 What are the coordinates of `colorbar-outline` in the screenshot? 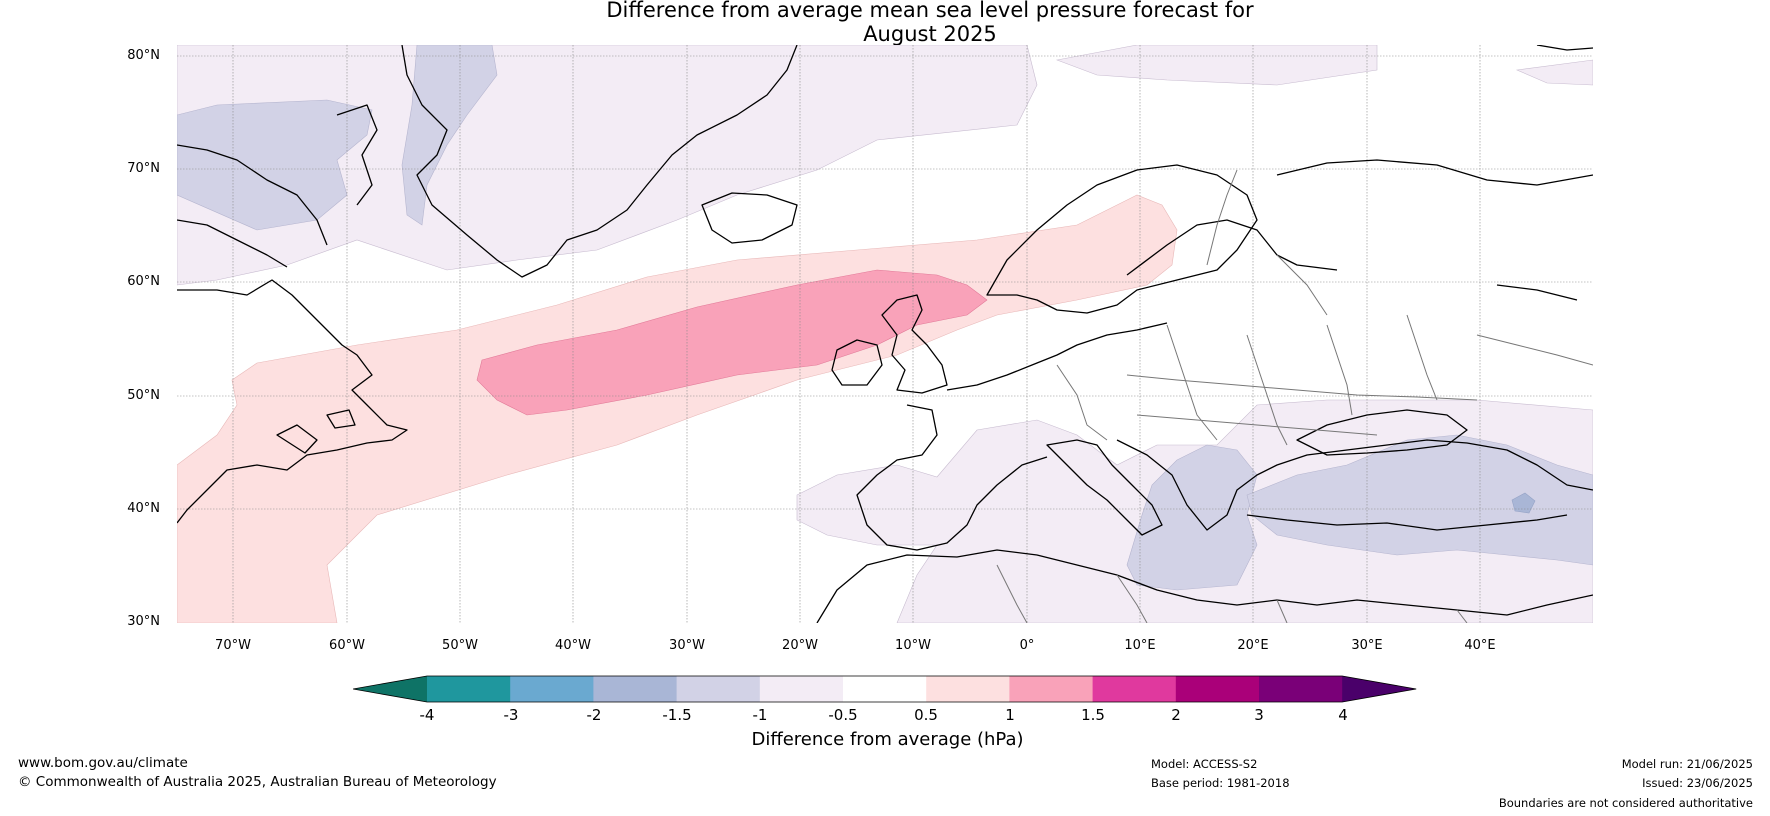 It's located at (885, 689).